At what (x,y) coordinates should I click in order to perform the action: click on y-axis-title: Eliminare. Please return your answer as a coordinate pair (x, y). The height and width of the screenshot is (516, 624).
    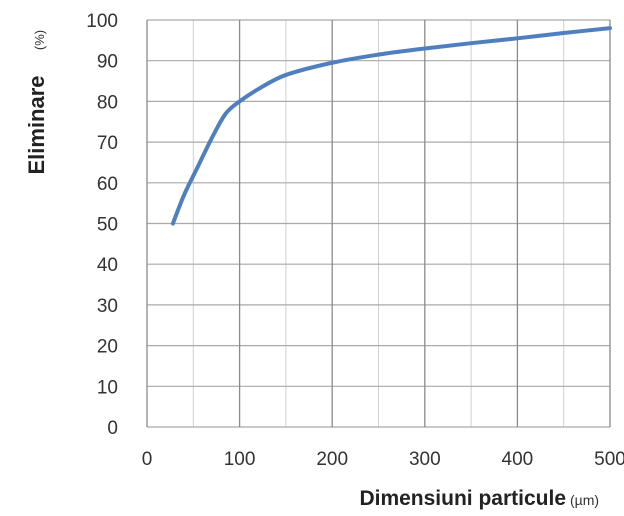
    Looking at the image, I should click on (36, 124).